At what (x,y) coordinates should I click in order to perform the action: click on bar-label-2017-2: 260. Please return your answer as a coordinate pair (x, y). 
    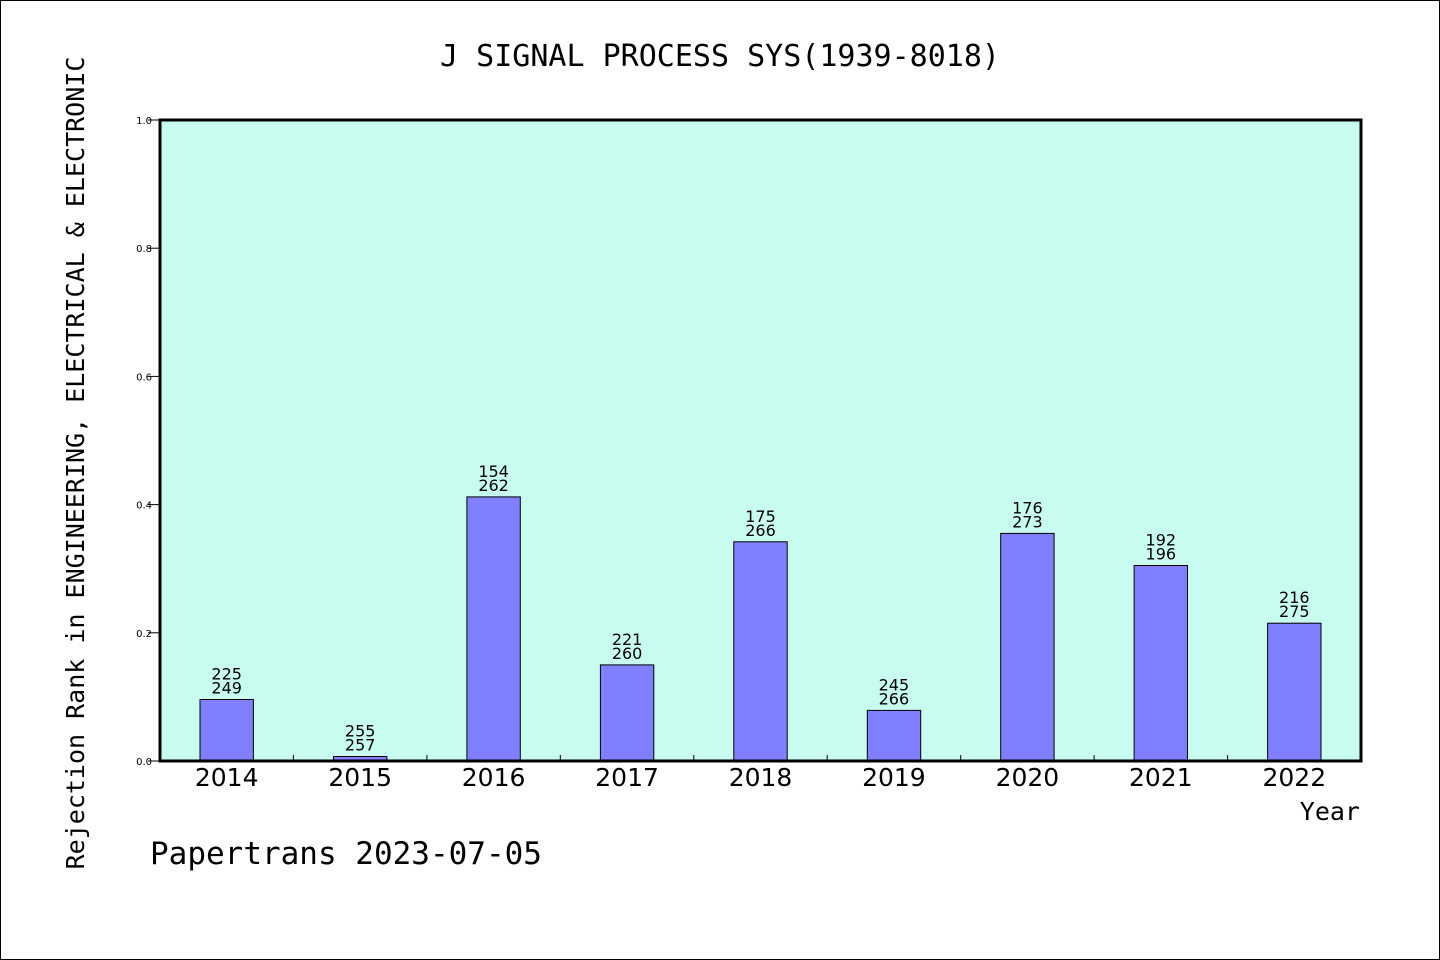
    Looking at the image, I should click on (627, 653).